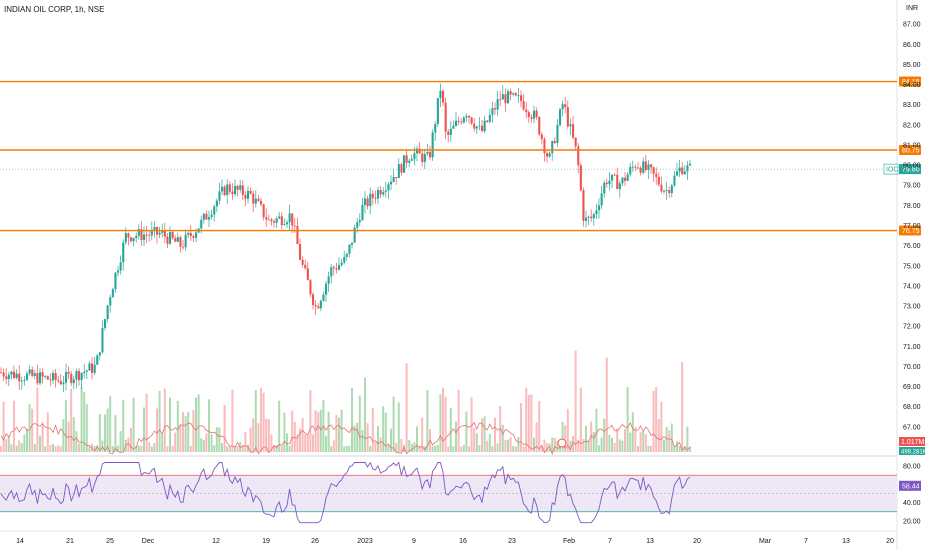 The width and height of the screenshot is (932, 555). Describe the element at coordinates (148, 541) in the screenshot. I see `time-tick-label: Dec` at that location.